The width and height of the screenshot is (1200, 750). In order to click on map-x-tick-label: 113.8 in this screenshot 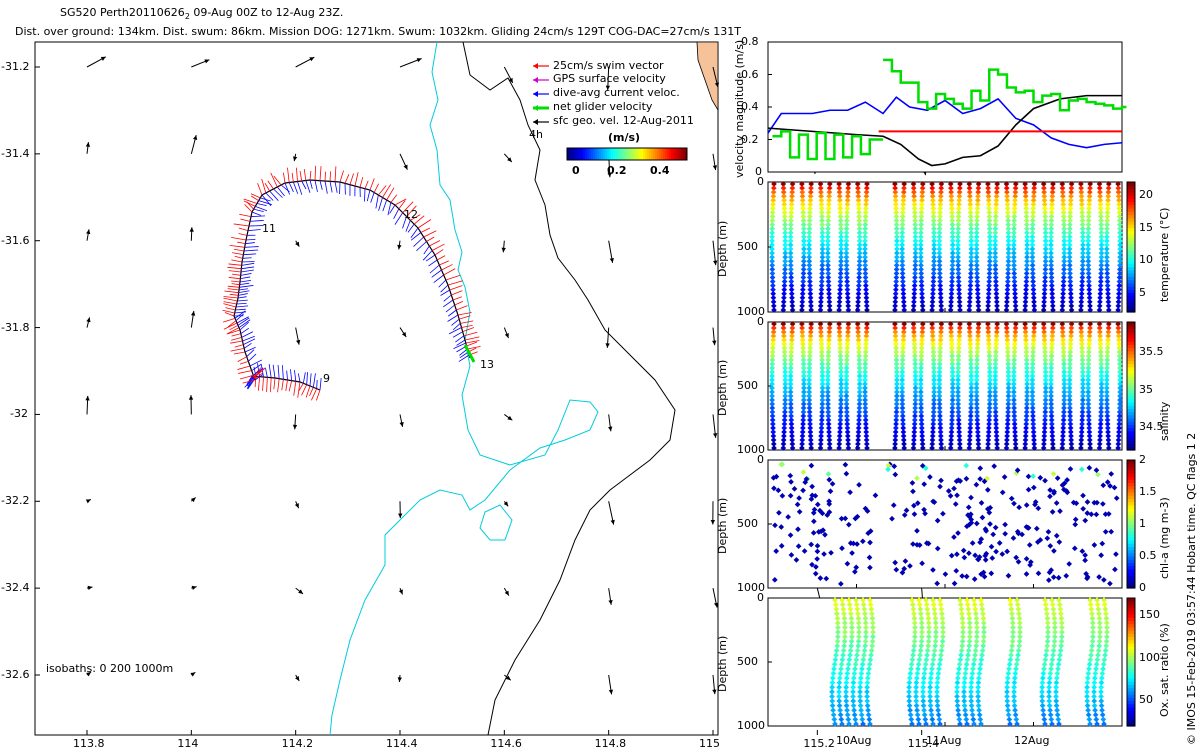, I will do `click(89, 743)`.